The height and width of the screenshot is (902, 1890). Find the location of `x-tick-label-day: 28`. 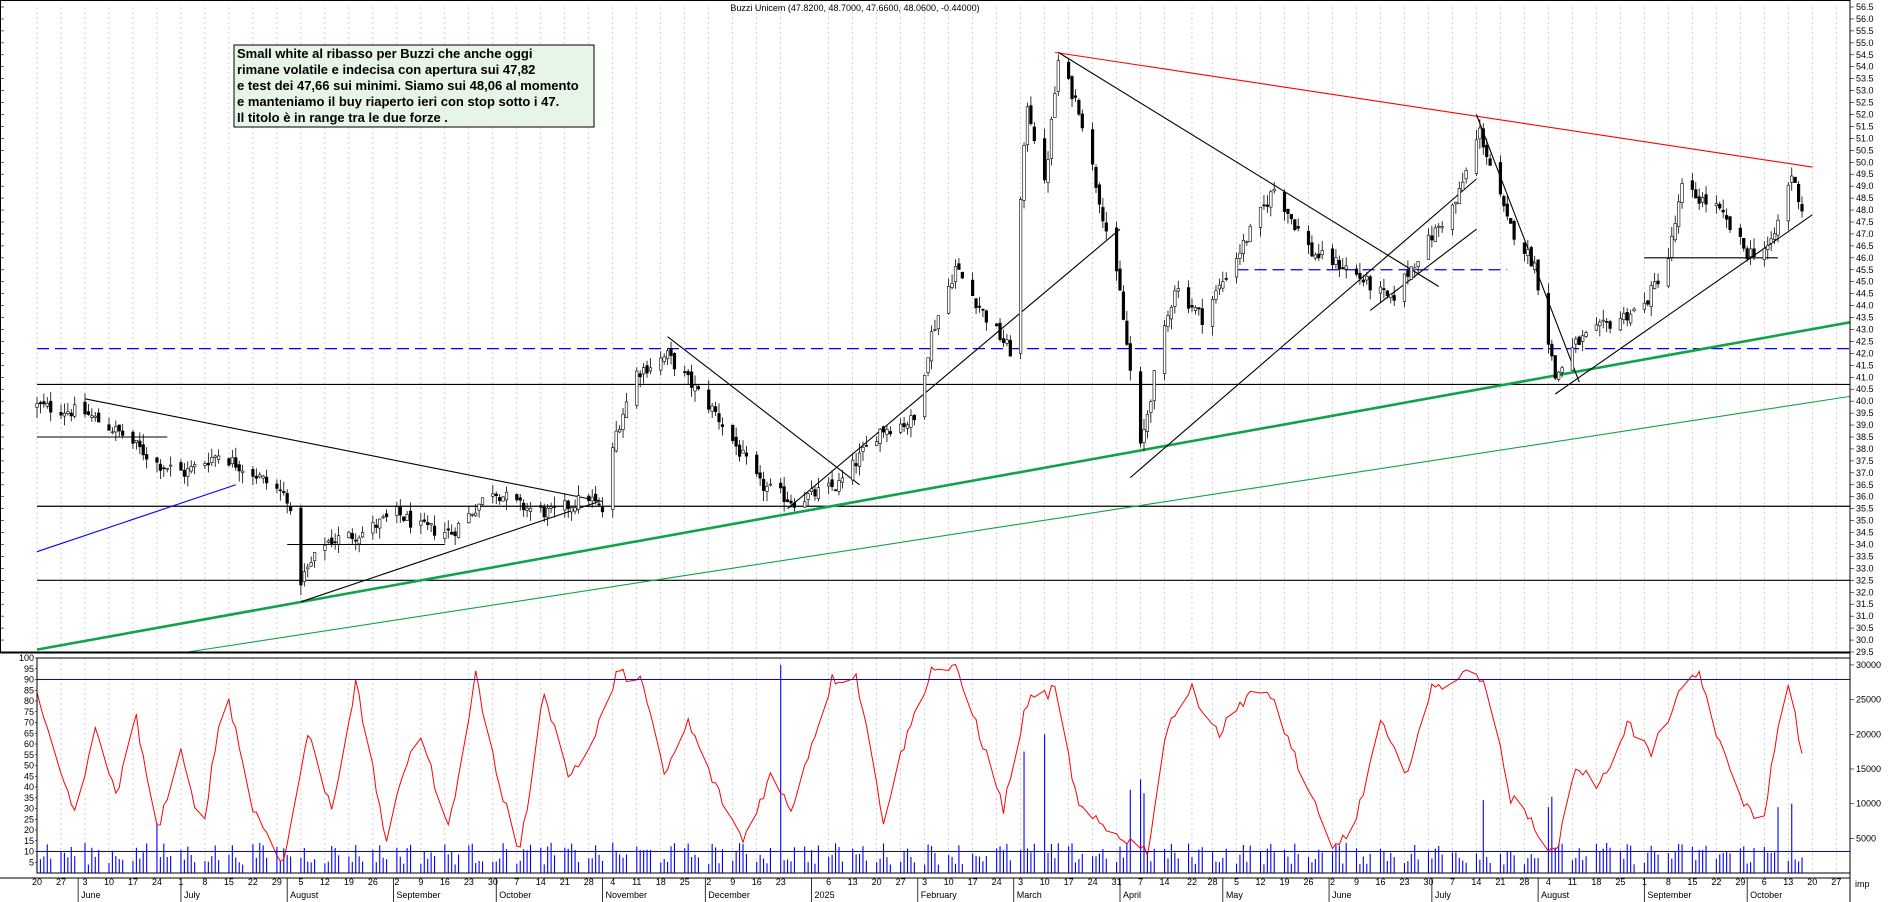

x-tick-label-day: 28 is located at coordinates (1524, 882).